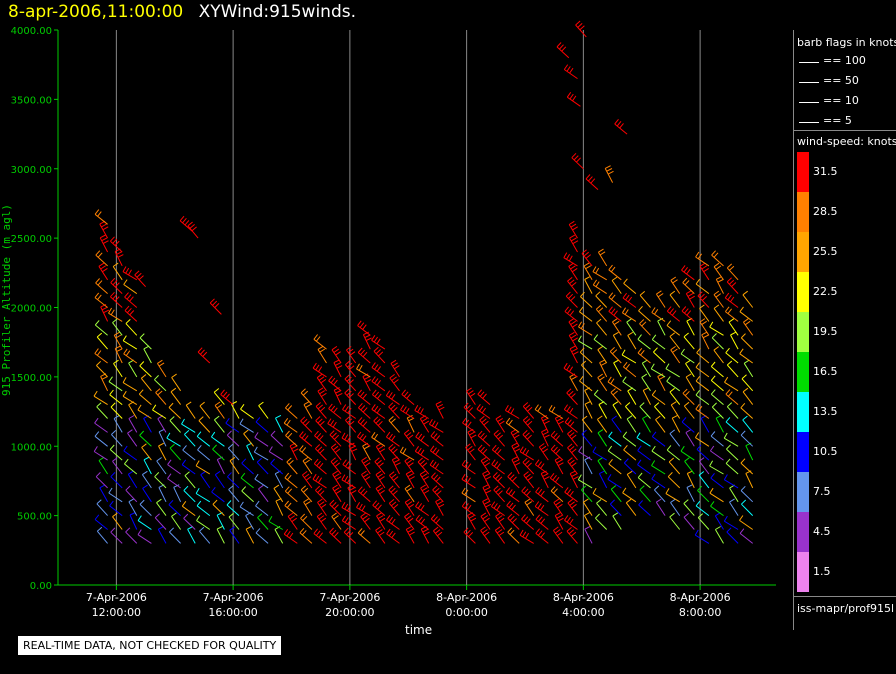  What do you see at coordinates (466, 612) in the screenshot?
I see `x-tick-time: 0:00:00` at bounding box center [466, 612].